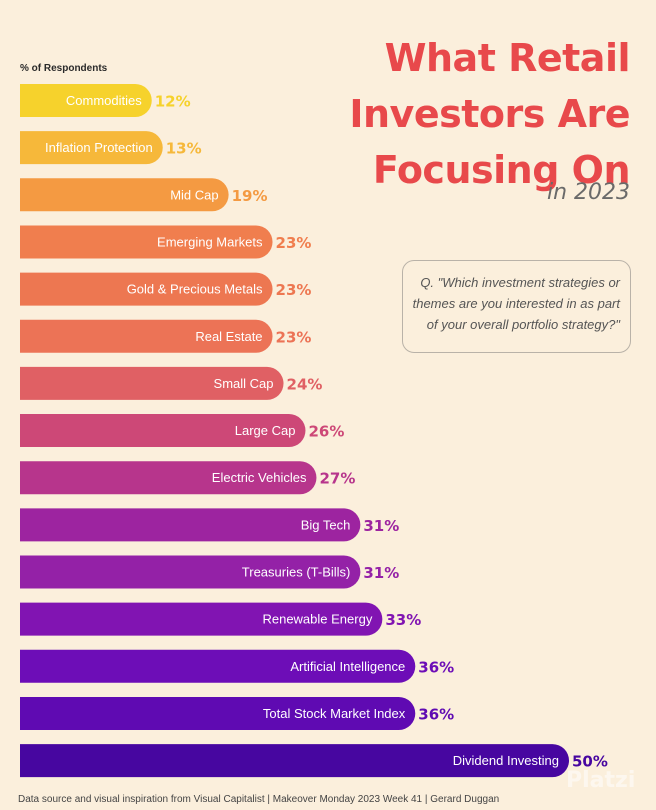 This screenshot has height=810, width=656. What do you see at coordinates (436, 714) in the screenshot?
I see `value-label-total-stock-market-index: 36%` at bounding box center [436, 714].